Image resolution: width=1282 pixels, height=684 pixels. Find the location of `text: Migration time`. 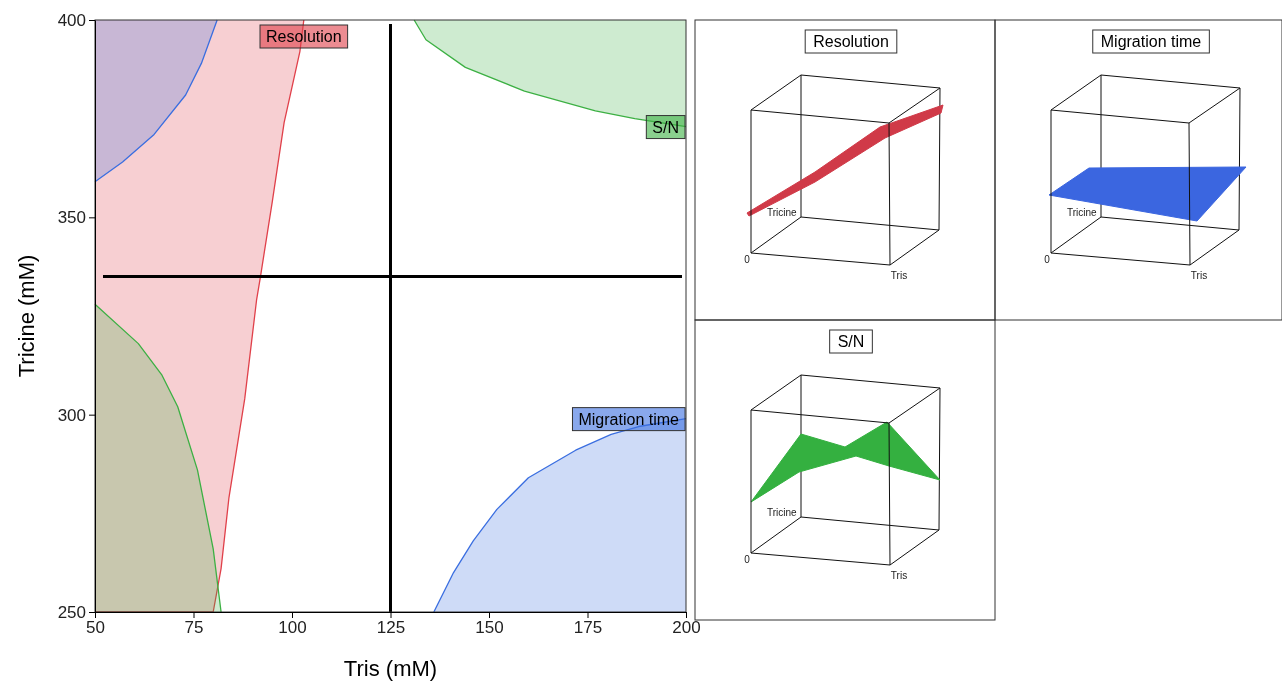

text: Migration time is located at coordinates (1151, 41).